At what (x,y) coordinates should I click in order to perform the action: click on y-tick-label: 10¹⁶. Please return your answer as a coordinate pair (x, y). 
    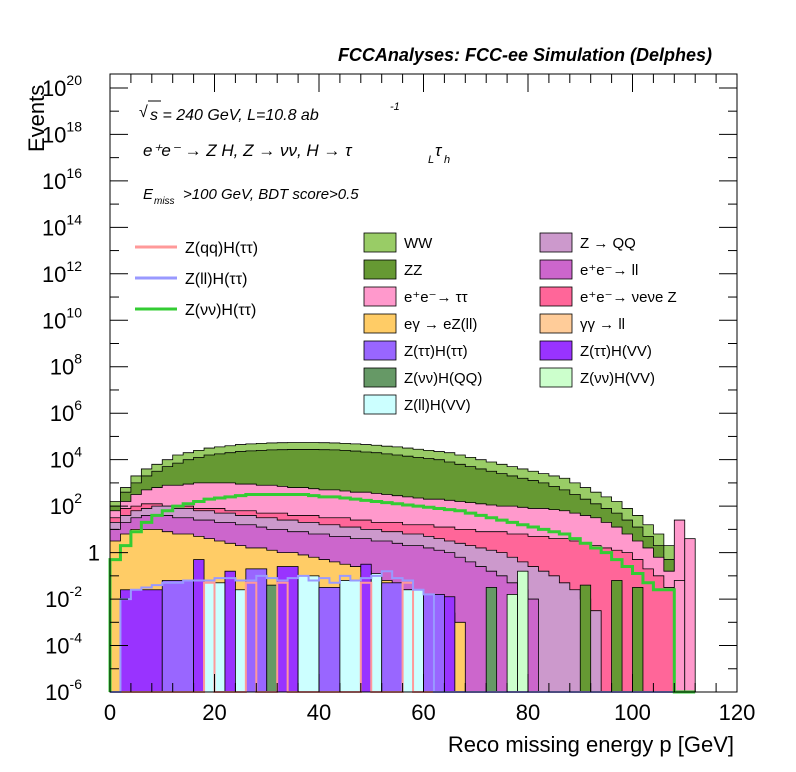
    Looking at the image, I should click on (62, 179).